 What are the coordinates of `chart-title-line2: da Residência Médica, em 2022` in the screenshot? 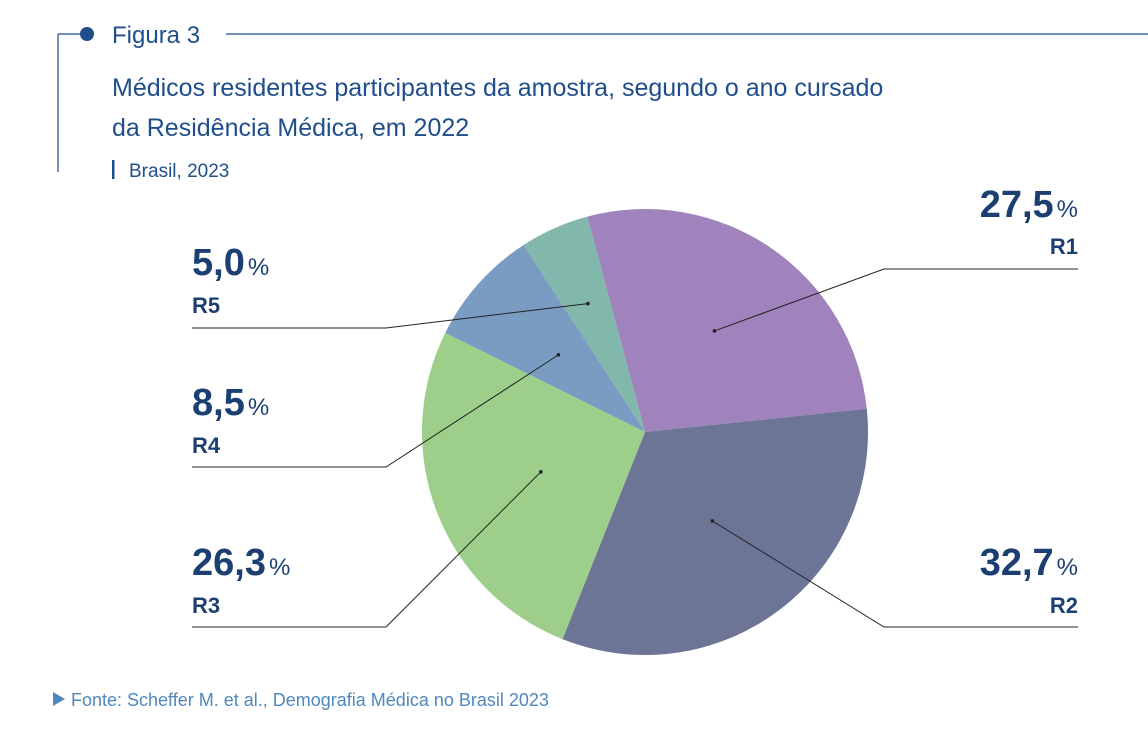 It's located at (290, 128).